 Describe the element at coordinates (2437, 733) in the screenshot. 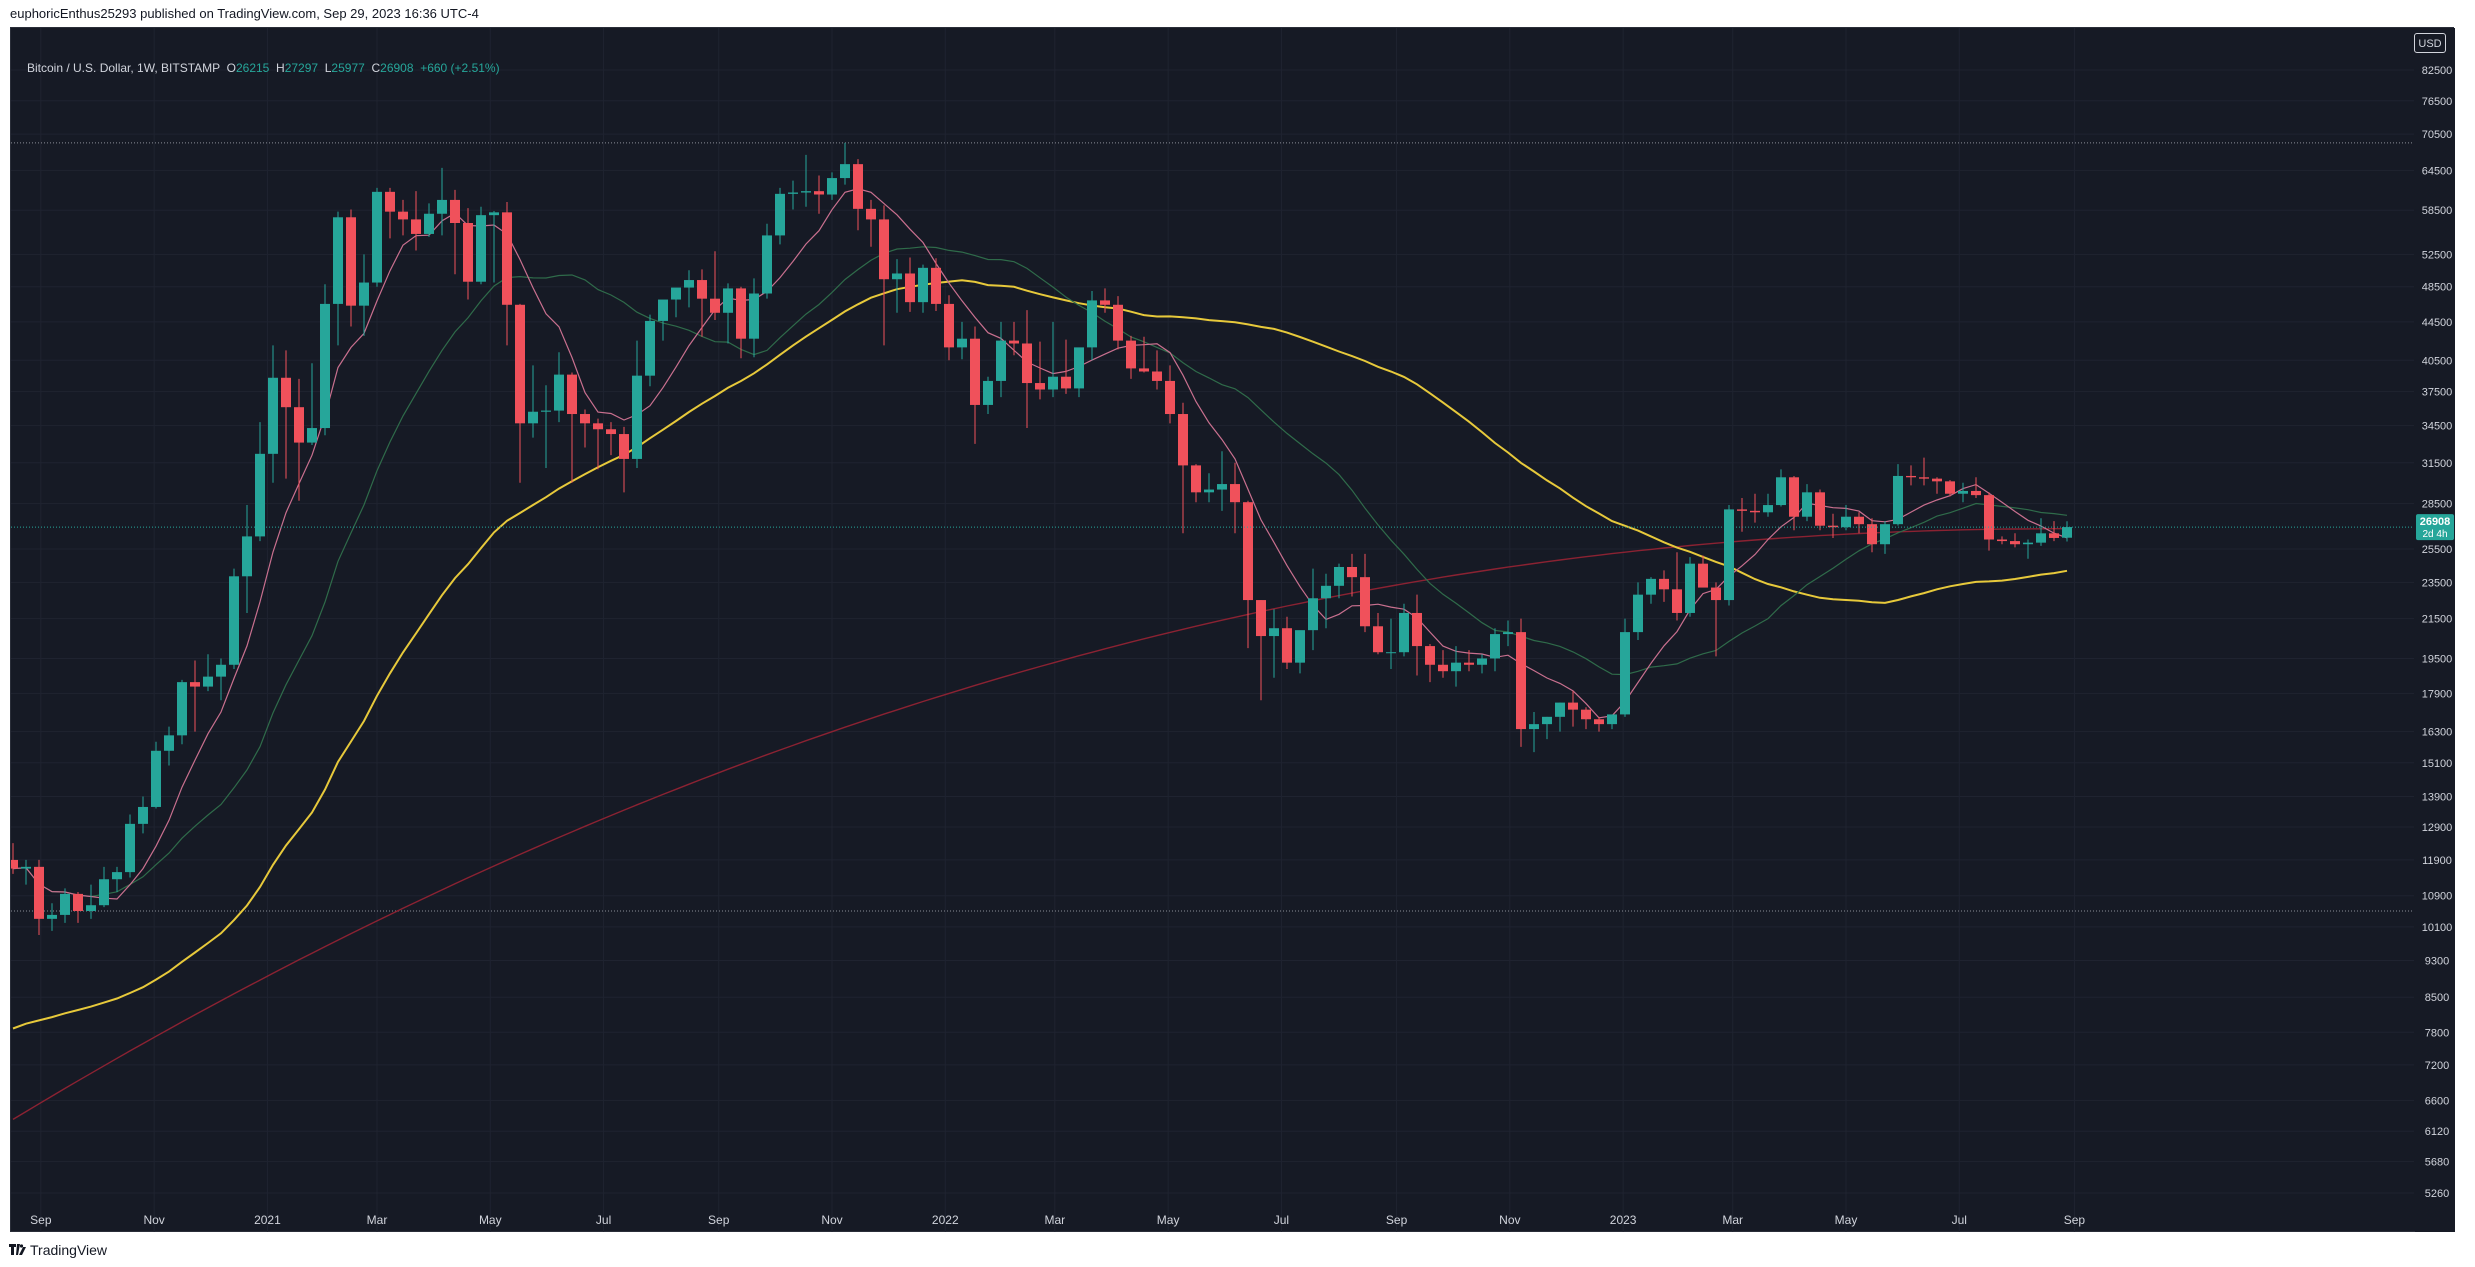

I see `y-axis-tick-label: 16300` at that location.